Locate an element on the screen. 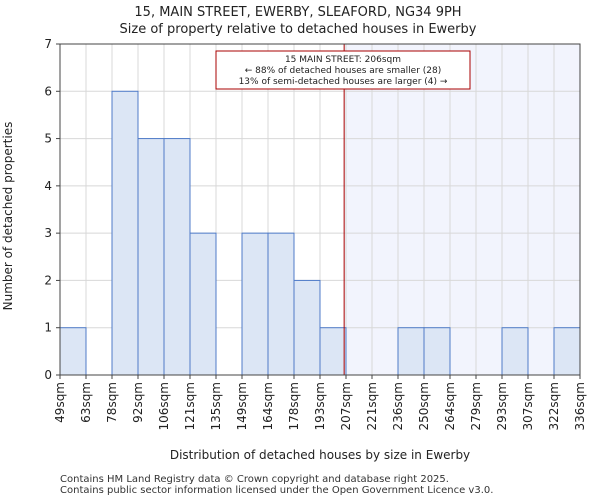 This screenshot has width=600, height=500. x-tick-label: 92sqm is located at coordinates (138, 402).